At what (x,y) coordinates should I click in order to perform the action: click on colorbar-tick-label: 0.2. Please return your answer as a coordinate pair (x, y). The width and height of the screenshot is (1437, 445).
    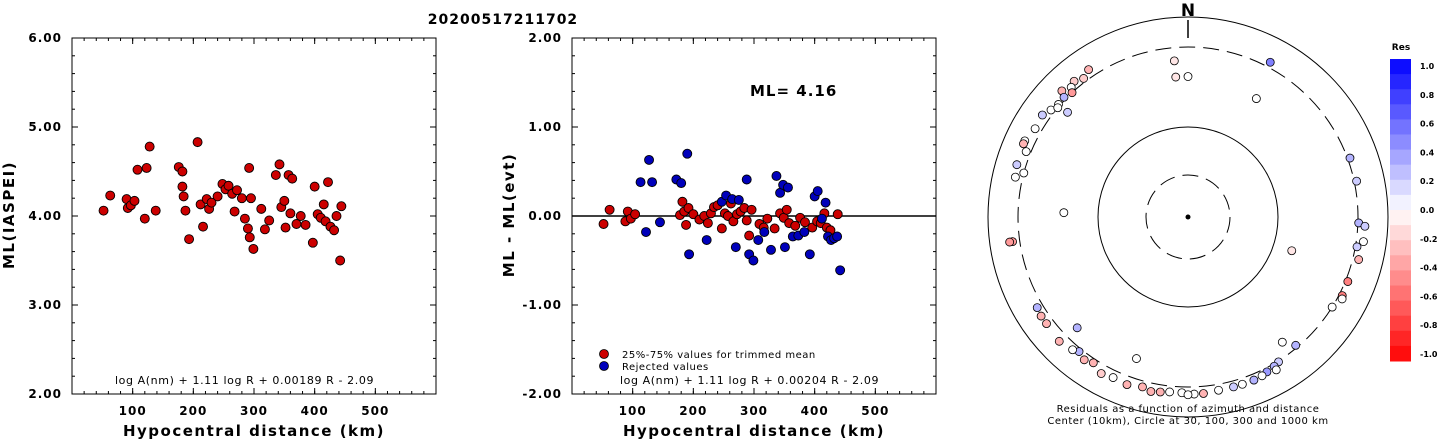
    Looking at the image, I should click on (1427, 181).